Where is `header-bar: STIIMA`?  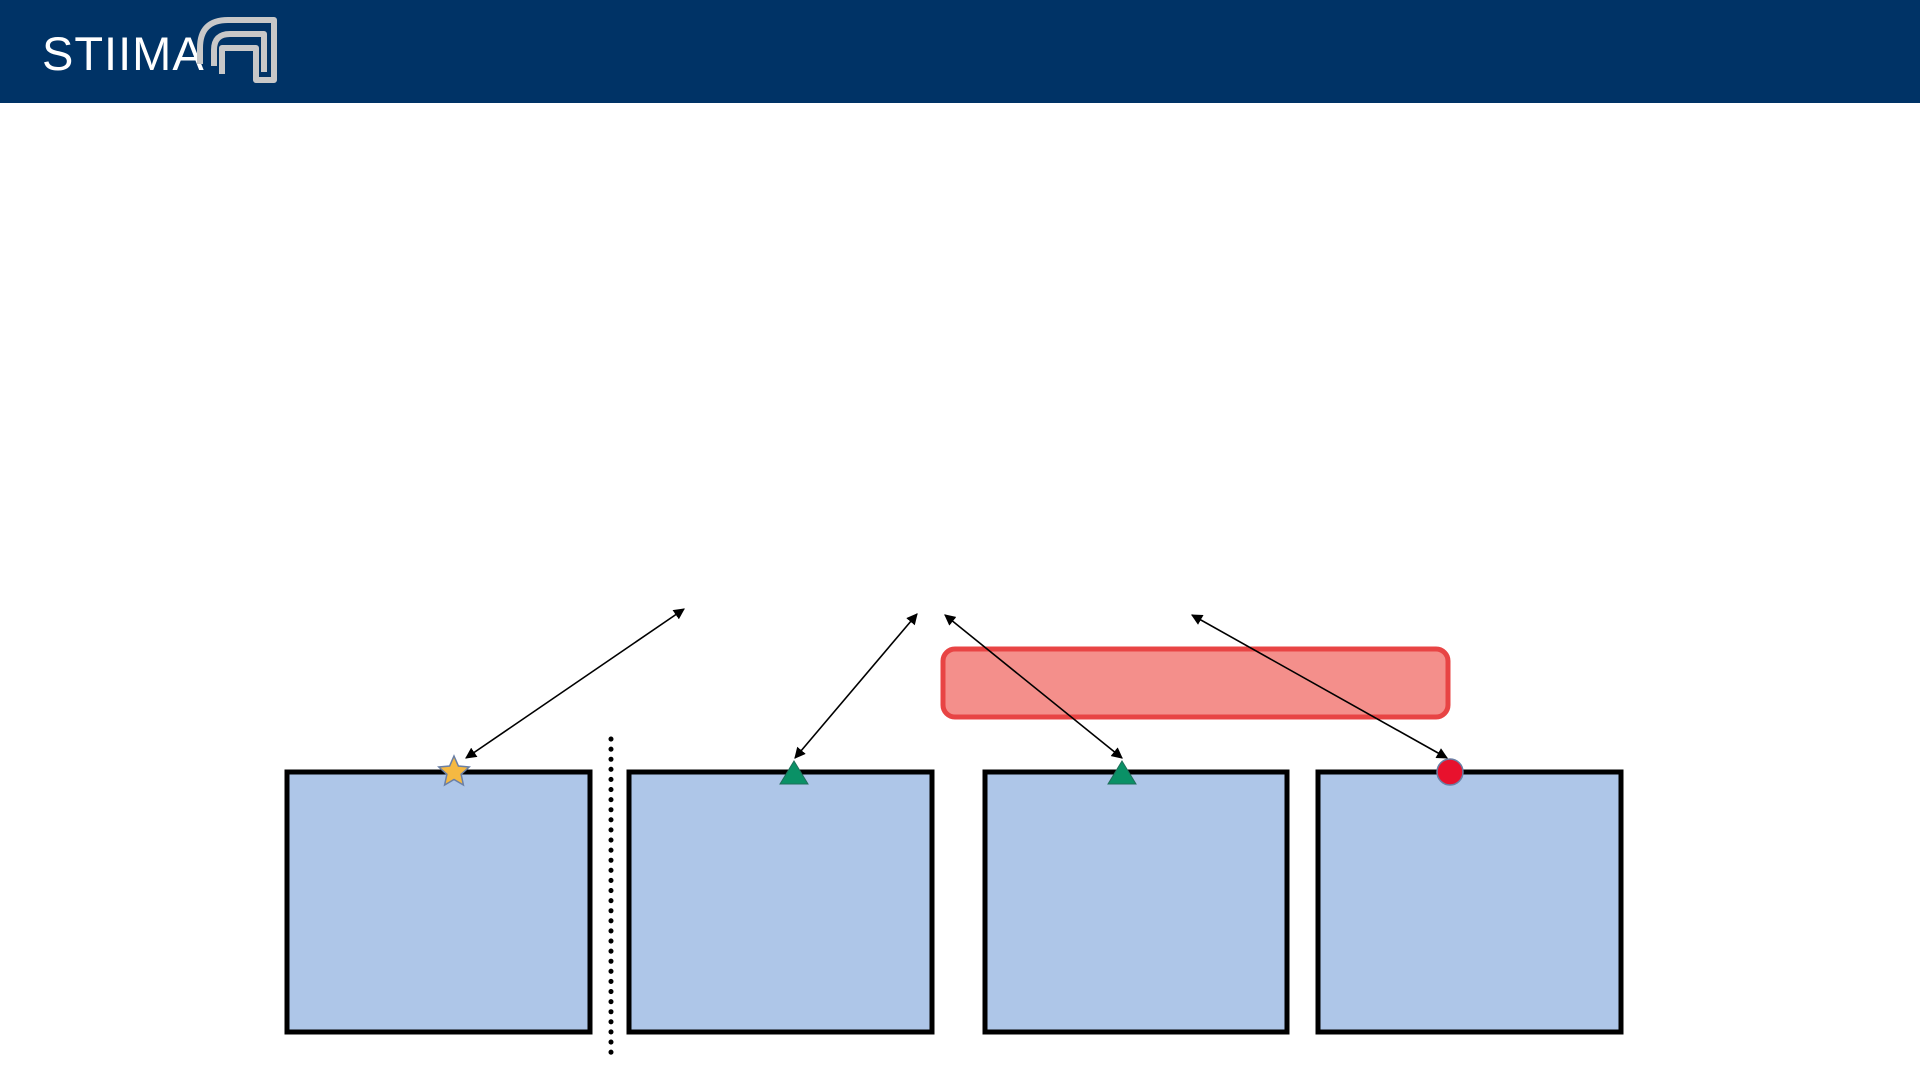 header-bar: STIIMA is located at coordinates (960, 51).